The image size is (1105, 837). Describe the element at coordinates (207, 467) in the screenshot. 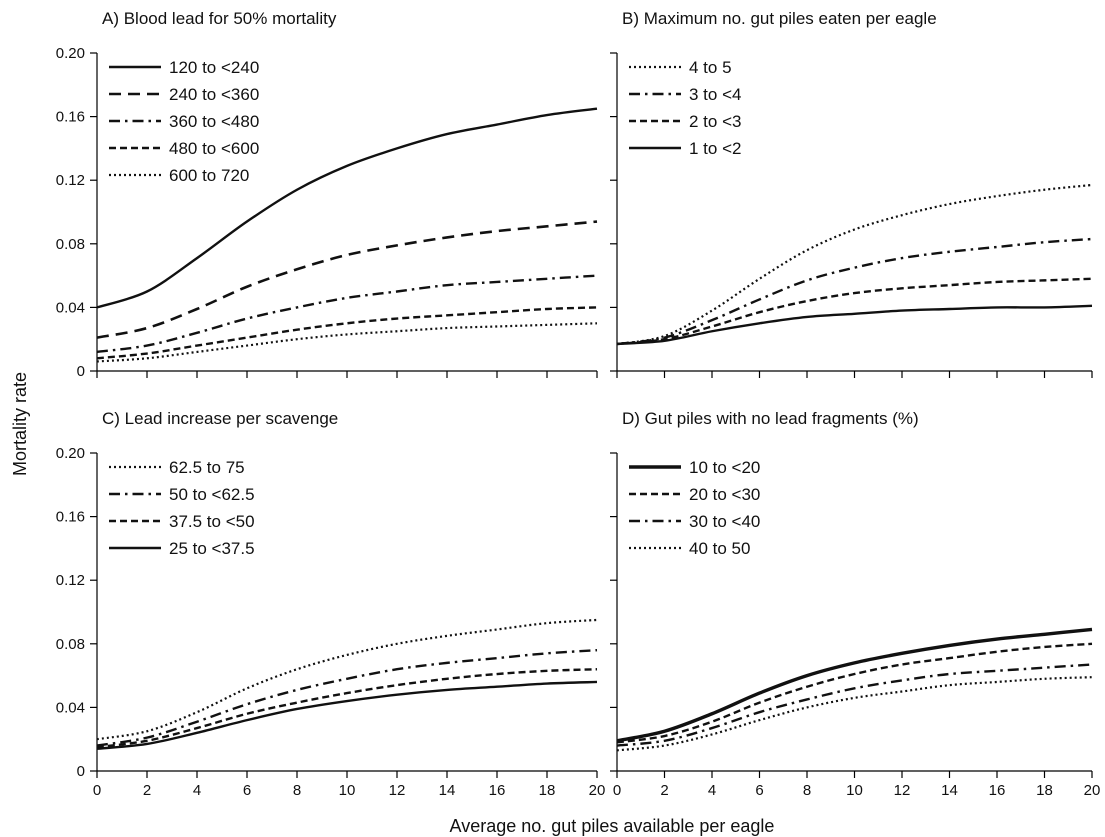

I see `legend-label: 62.5 to 75` at that location.